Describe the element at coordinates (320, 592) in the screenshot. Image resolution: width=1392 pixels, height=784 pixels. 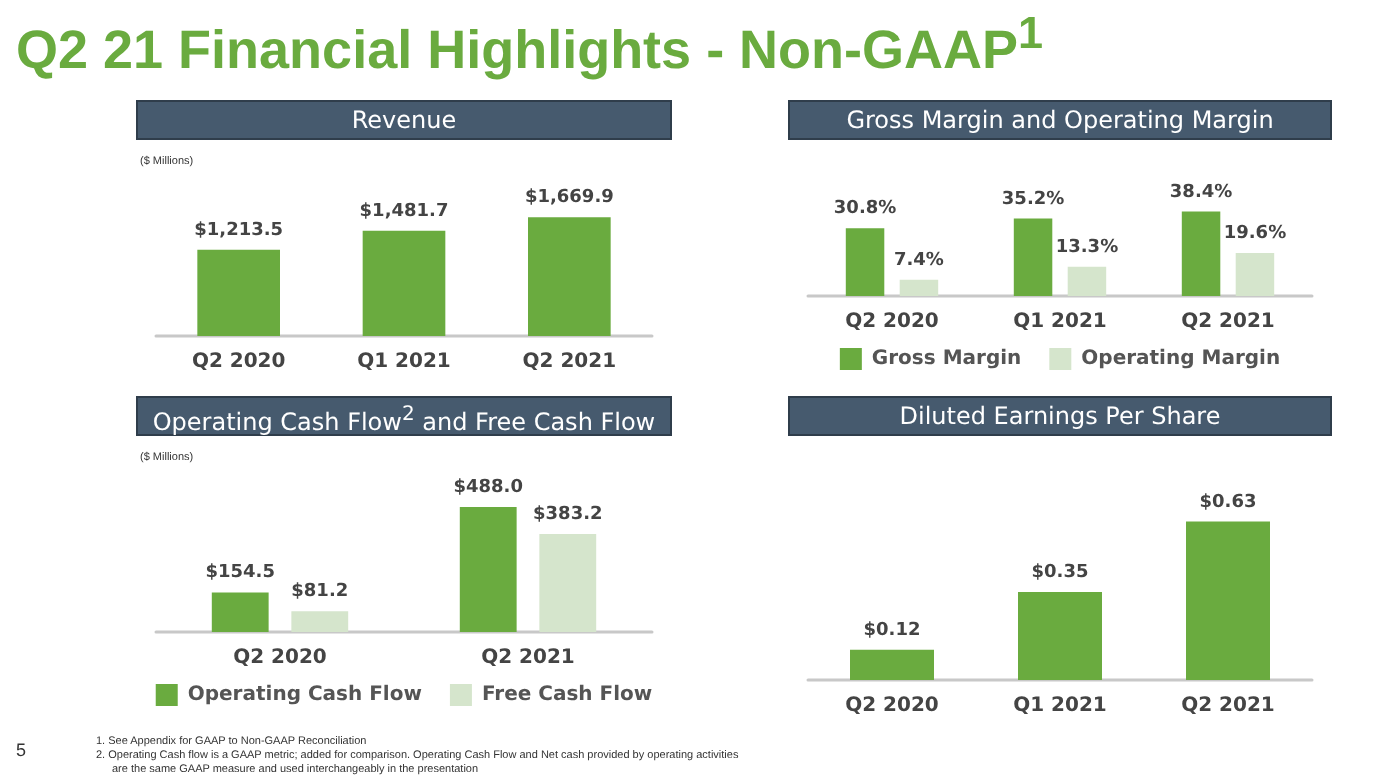
I see `data-label: $81.2` at that location.